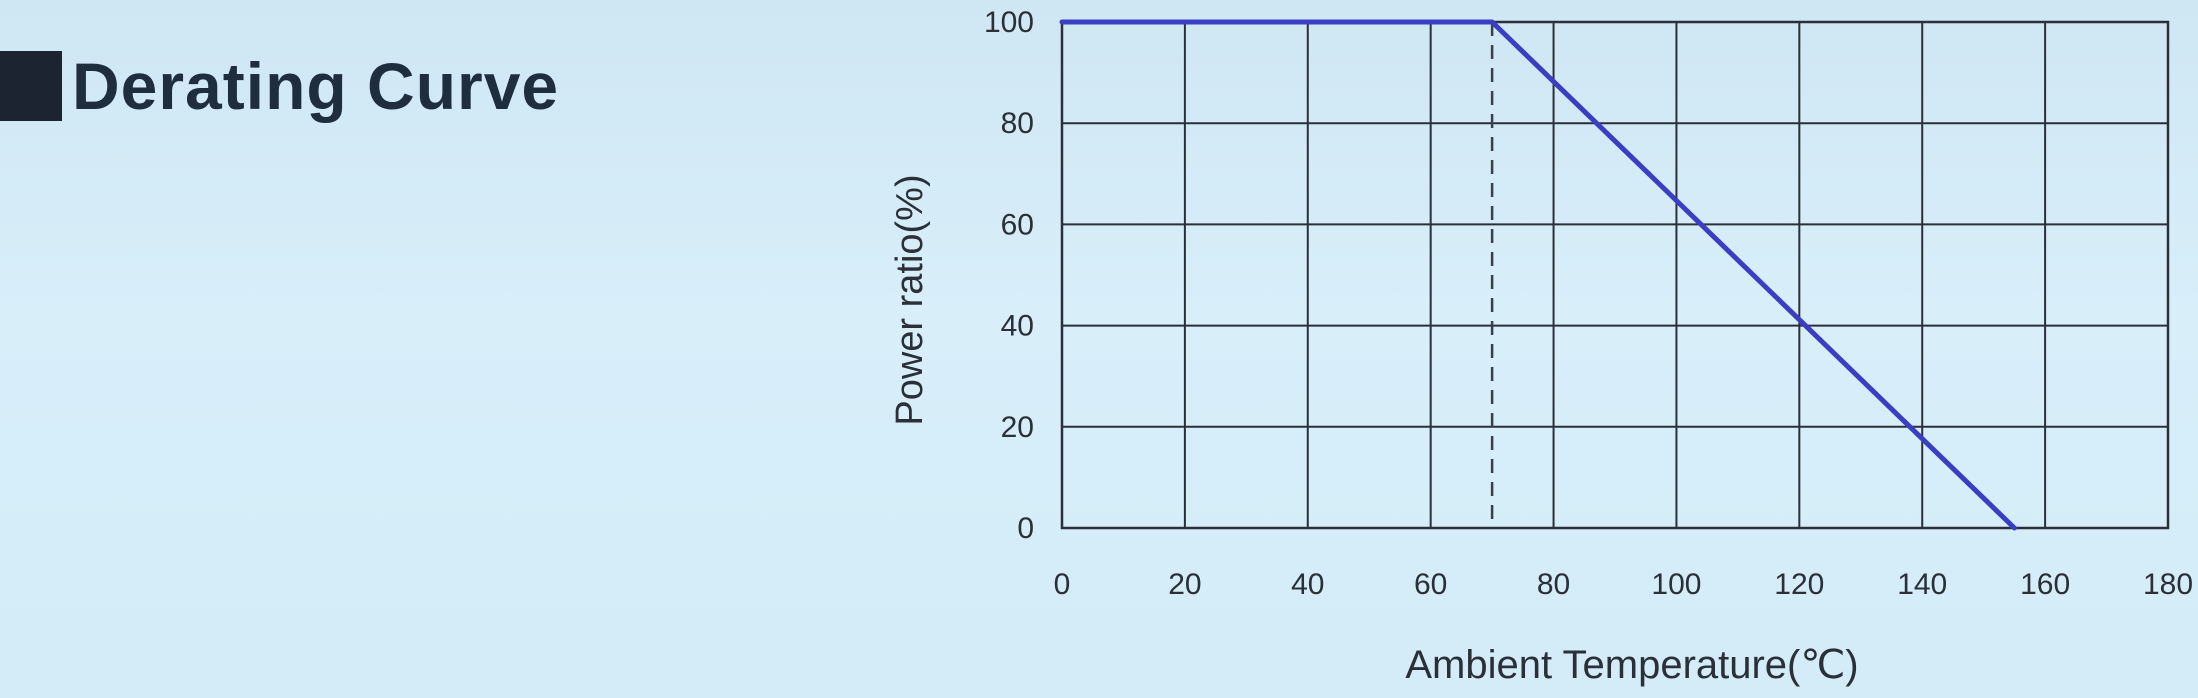 This screenshot has width=2198, height=698. Describe the element at coordinates (2045, 584) in the screenshot. I see `x-tick-label-160: 160` at that location.